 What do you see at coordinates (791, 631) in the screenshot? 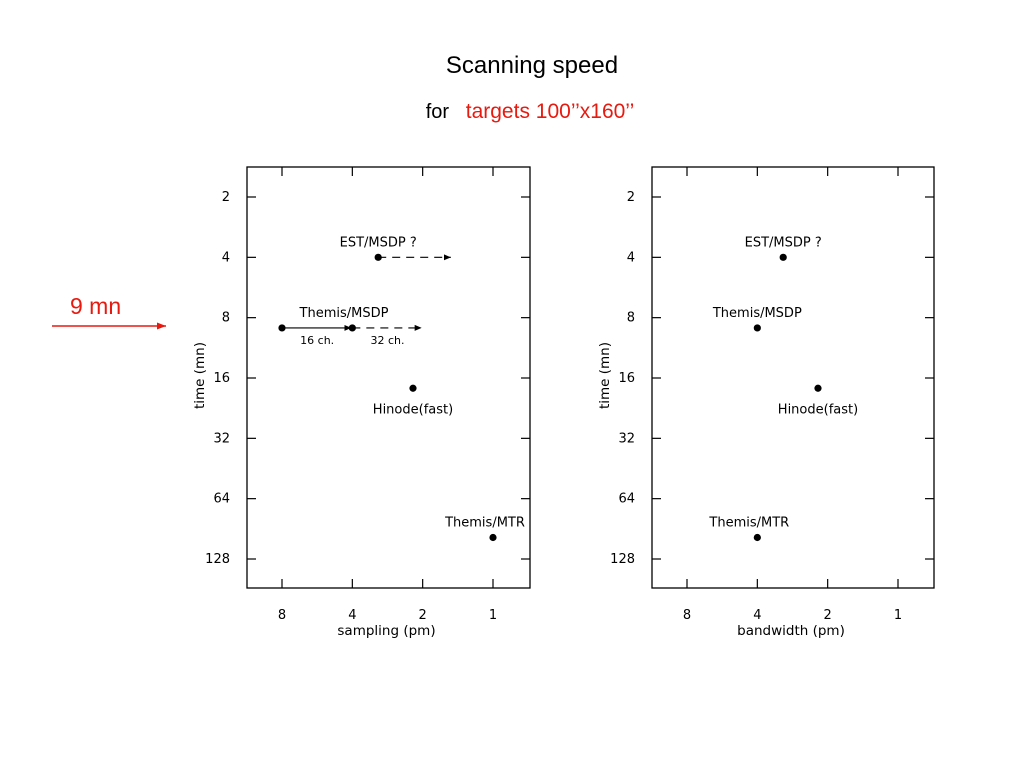
I see `x-axis-label: bandwidth (pm)` at bounding box center [791, 631].